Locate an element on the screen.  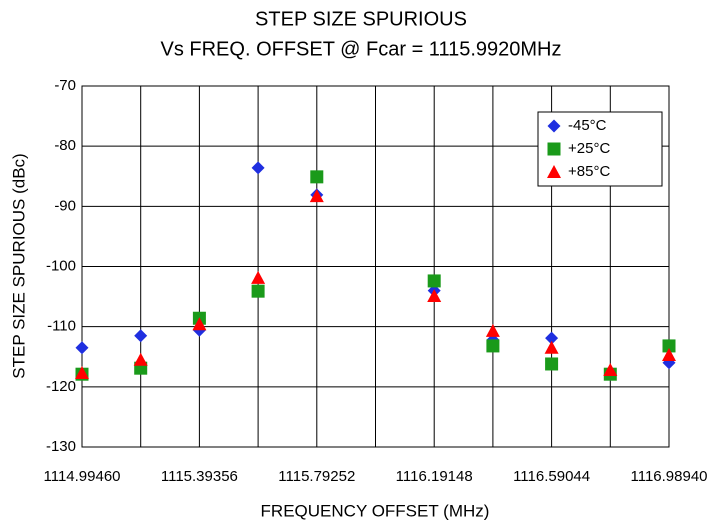
x-tick-label: 1115.79252 is located at coordinates (316, 476).